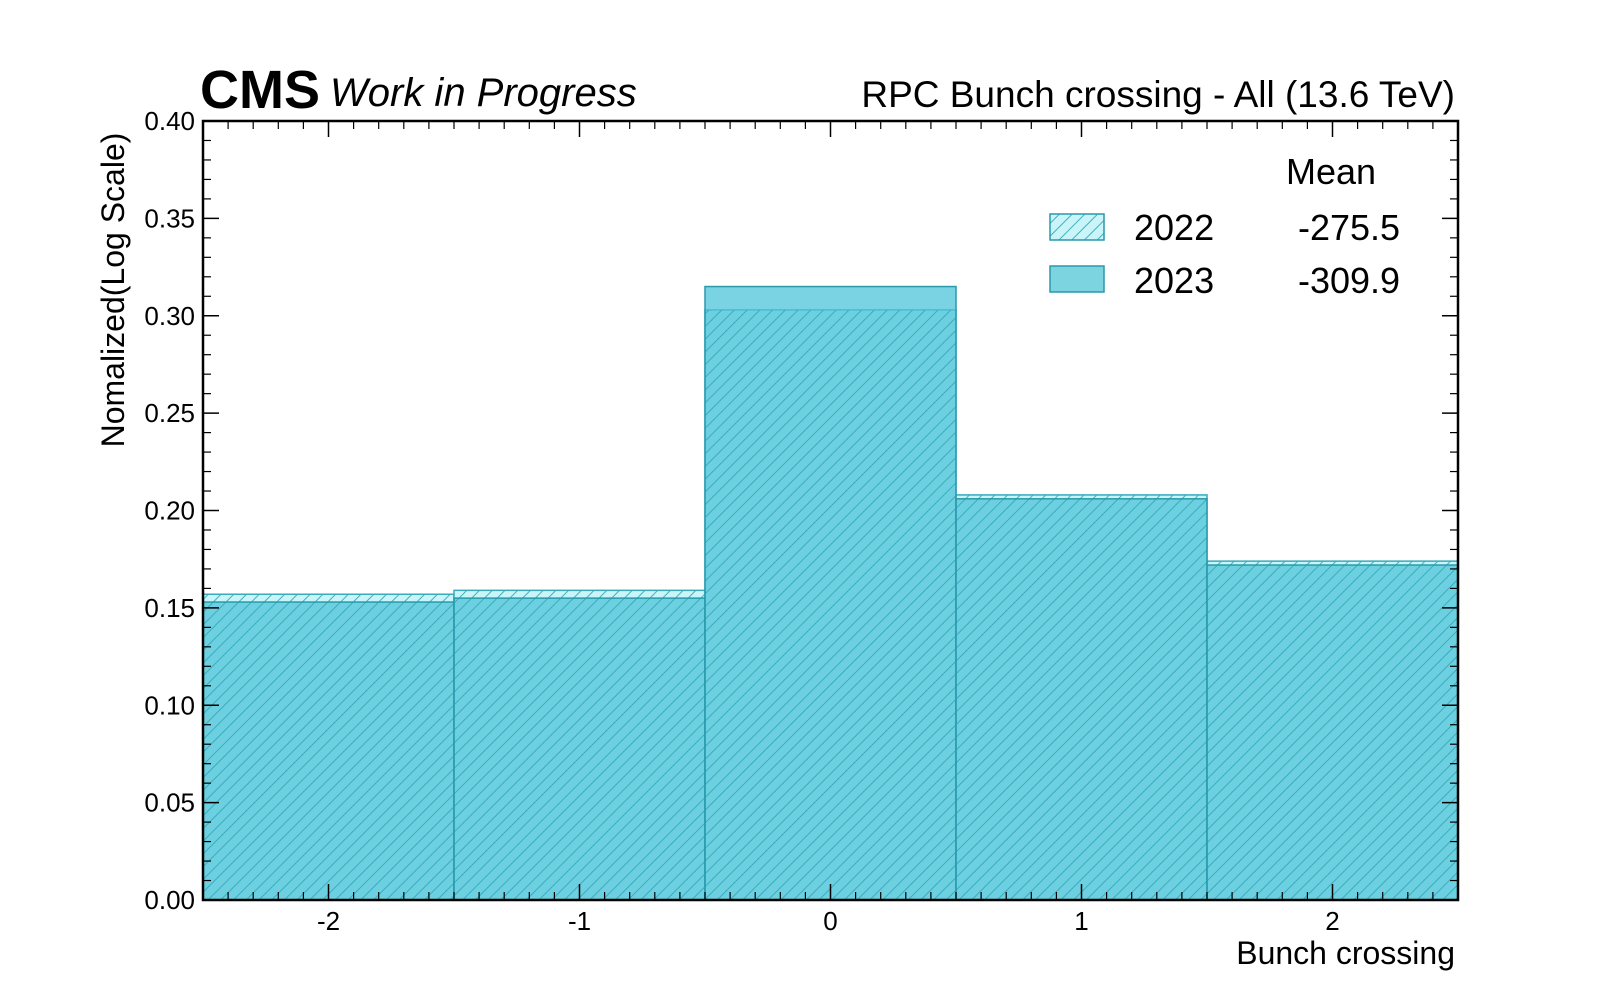 The image size is (1600, 1000). Describe the element at coordinates (169, 413) in the screenshot. I see `y-tick-label: 0.25` at that location.